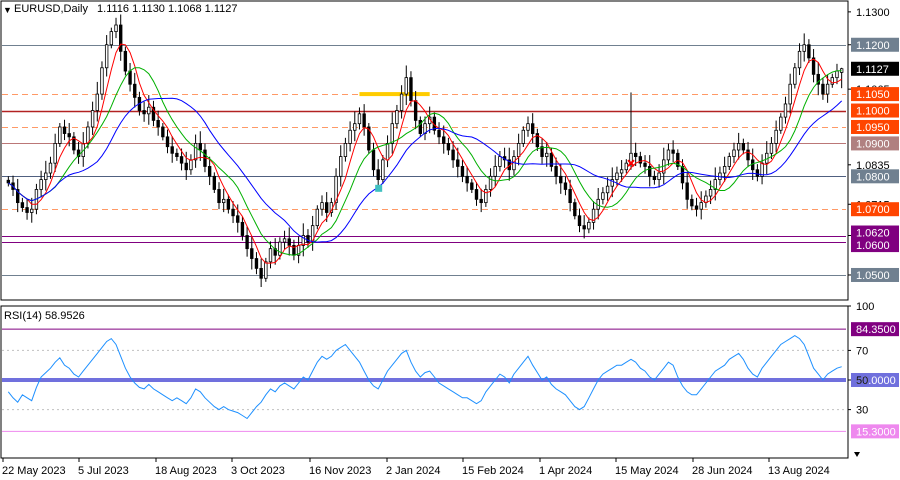 This screenshot has height=480, width=900. What do you see at coordinates (34, 471) in the screenshot?
I see `date-tick-label: 22 May 2023` at bounding box center [34, 471].